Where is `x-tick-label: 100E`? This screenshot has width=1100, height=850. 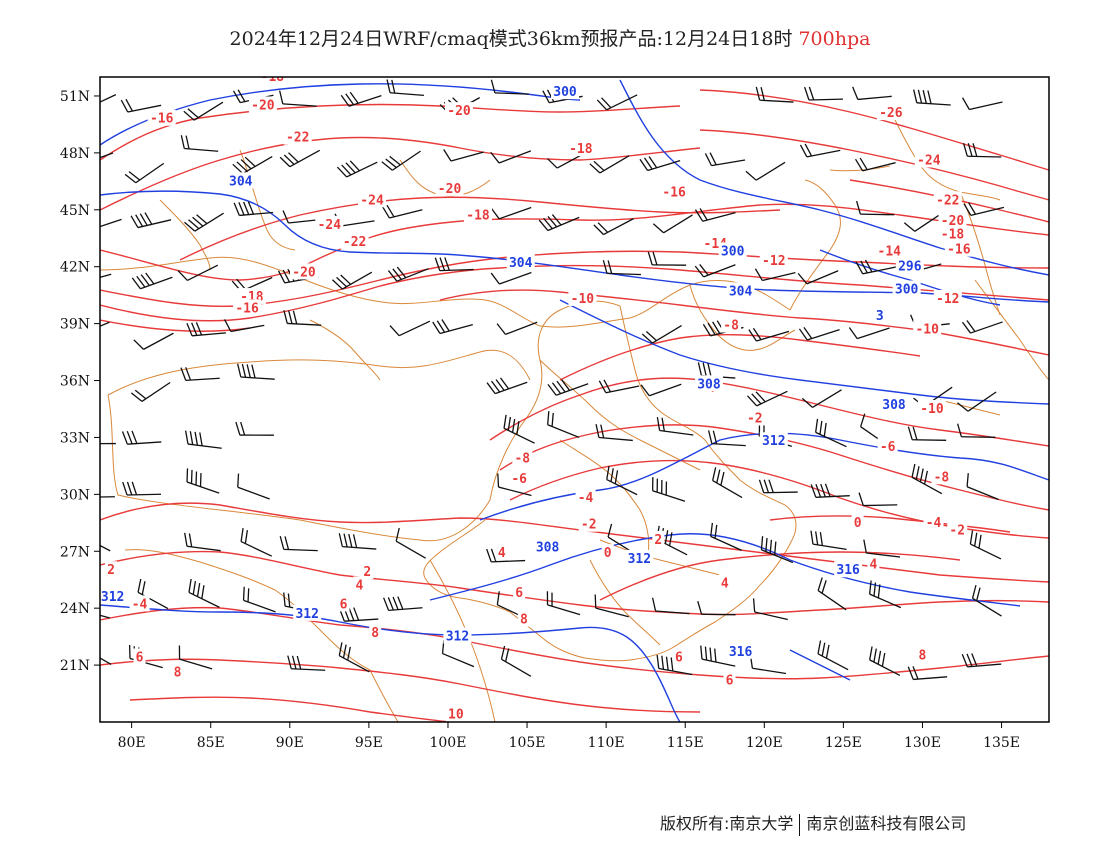
x-tick-label: 100E is located at coordinates (447, 743).